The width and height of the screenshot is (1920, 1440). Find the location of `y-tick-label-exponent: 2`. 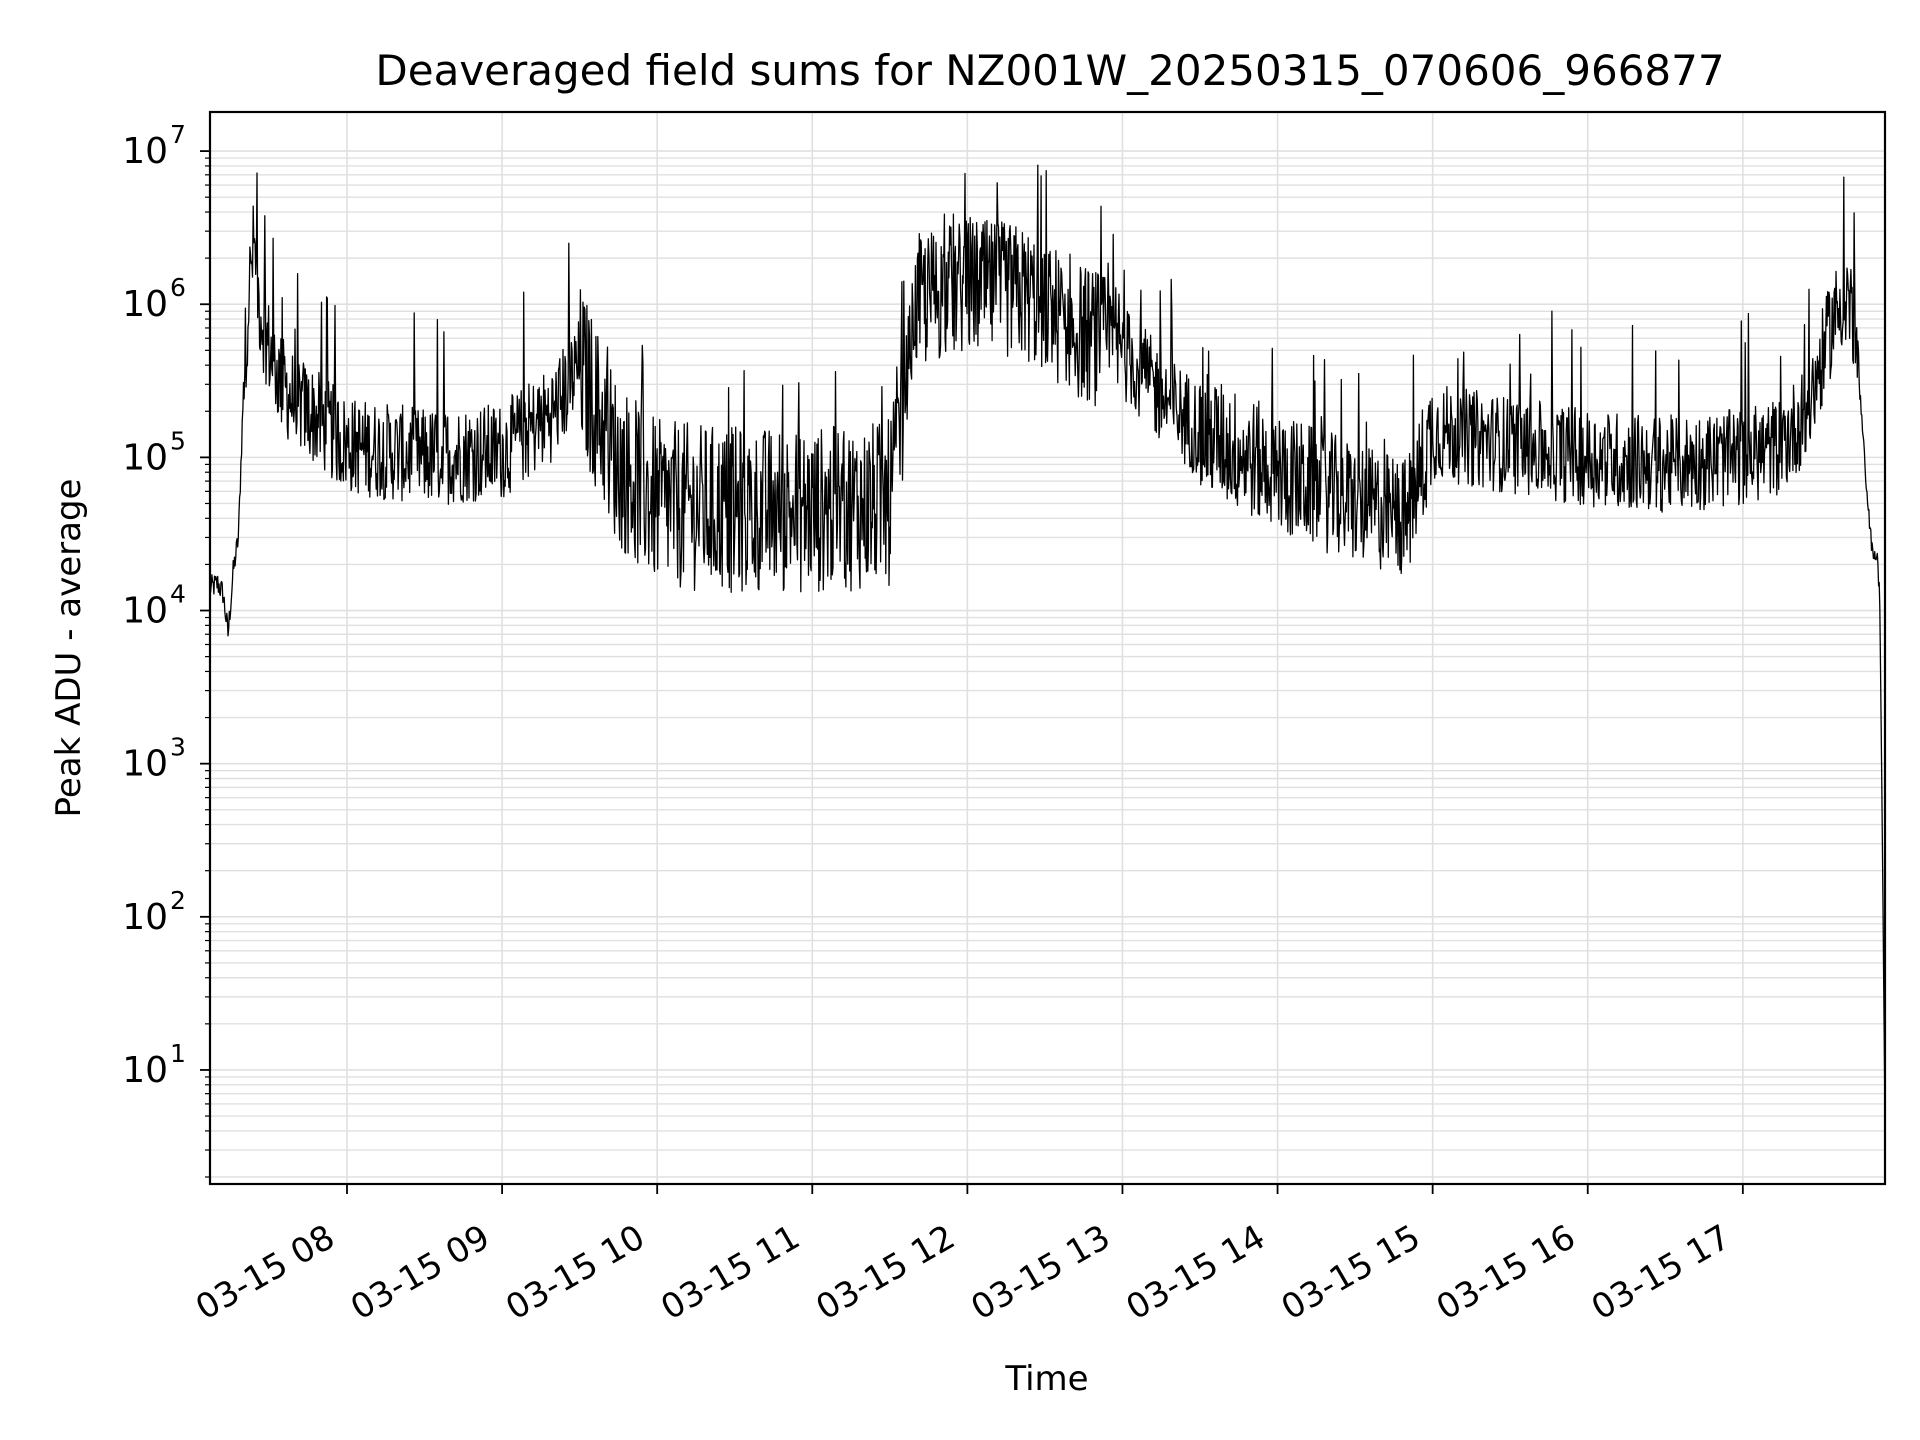

y-tick-label-exponent: 2 is located at coordinates (178, 900).